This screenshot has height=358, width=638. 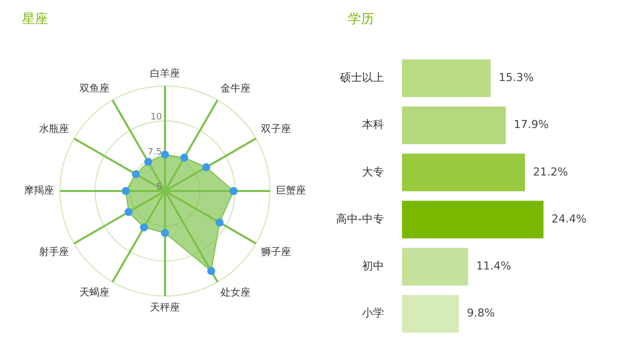 I want to click on y-tick-label: 硕士以上, so click(x=361, y=77).